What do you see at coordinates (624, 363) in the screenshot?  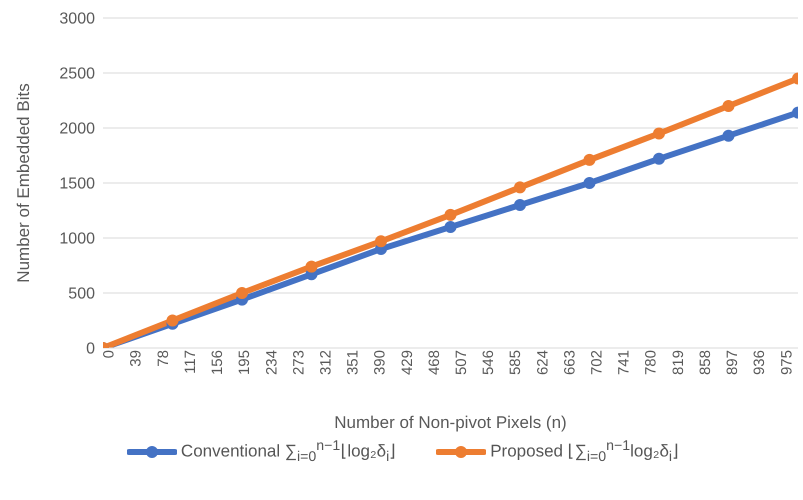 I see `x-tick-label: 741` at bounding box center [624, 363].